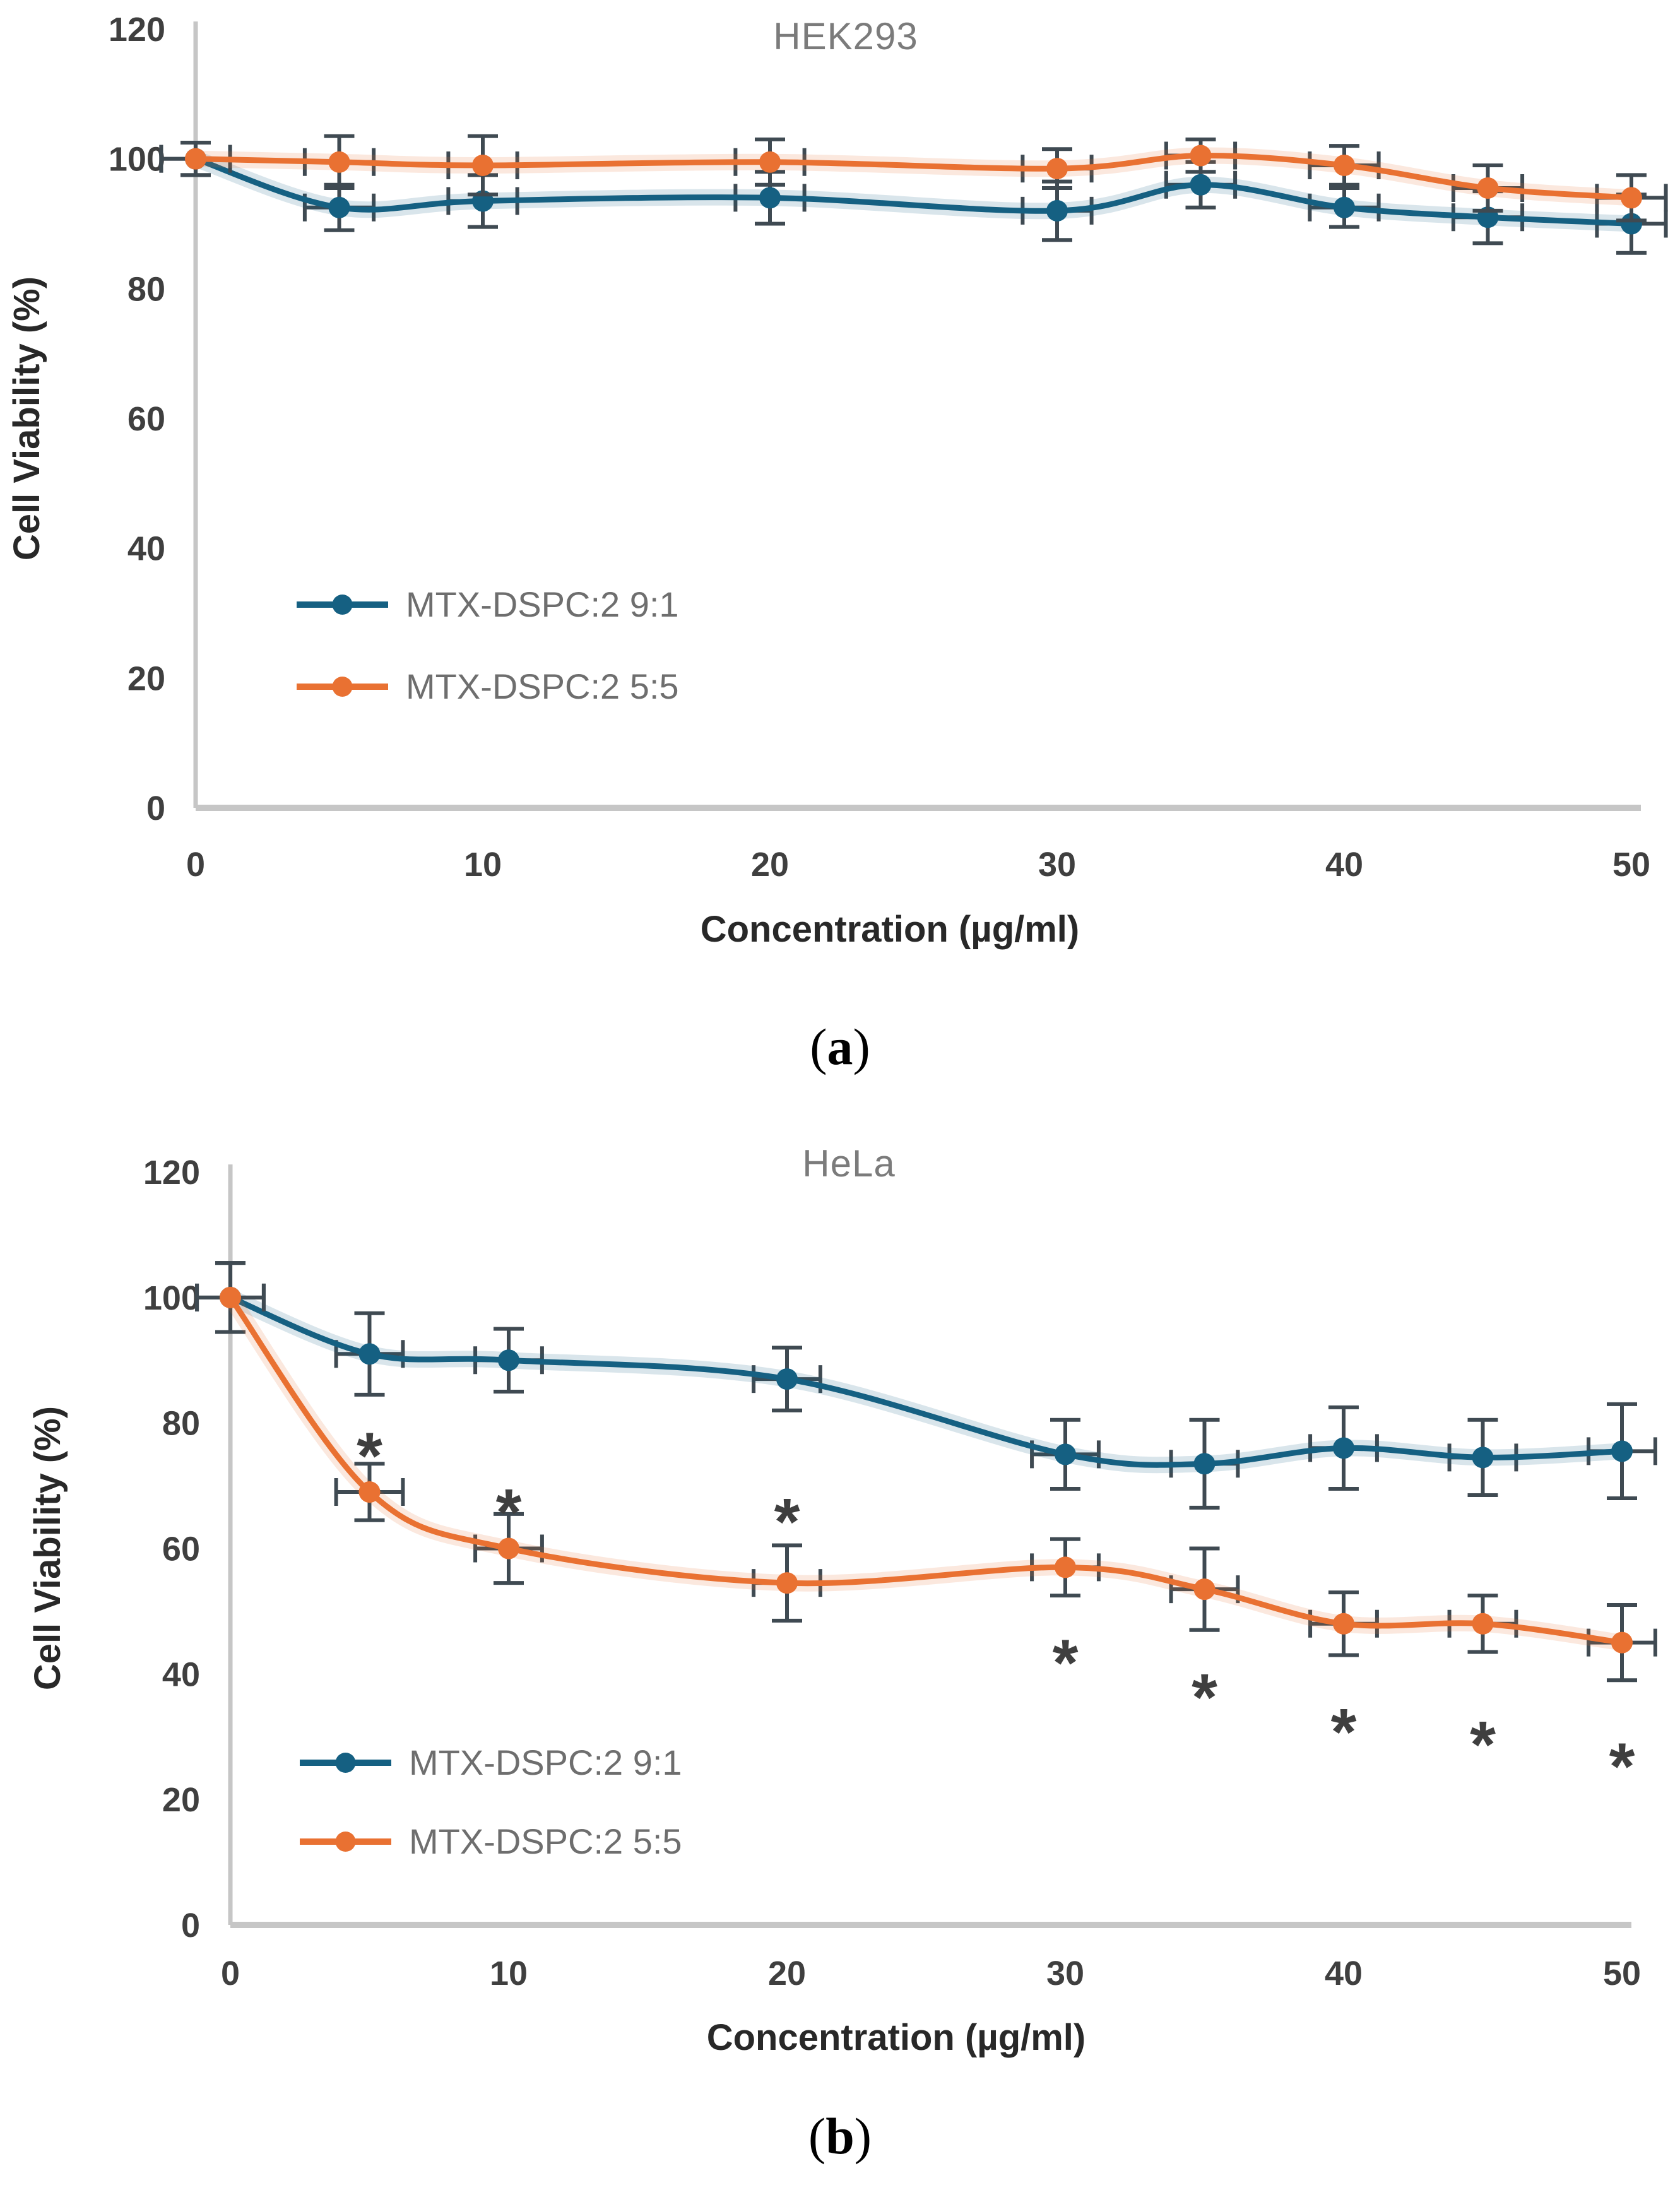 This screenshot has width=1680, height=2190. Describe the element at coordinates (861, 1046) in the screenshot. I see `caption-a-close: )` at that location.